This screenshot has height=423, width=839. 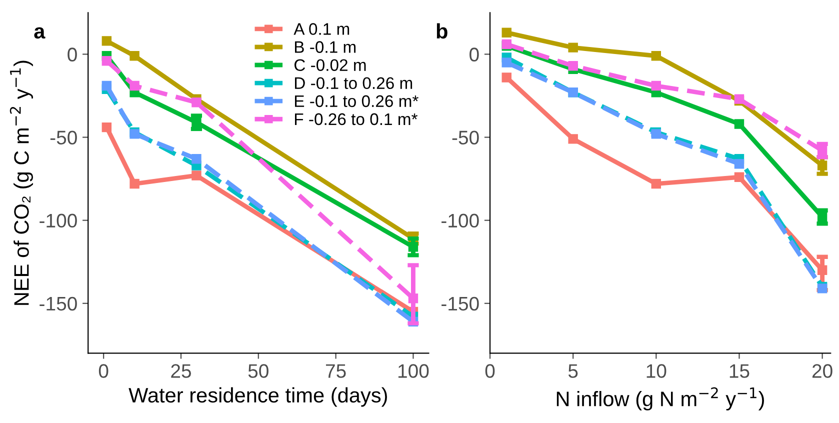 What do you see at coordinates (257, 397) in the screenshot?
I see `x-axis-title: Water residence time (days)` at bounding box center [257, 397].